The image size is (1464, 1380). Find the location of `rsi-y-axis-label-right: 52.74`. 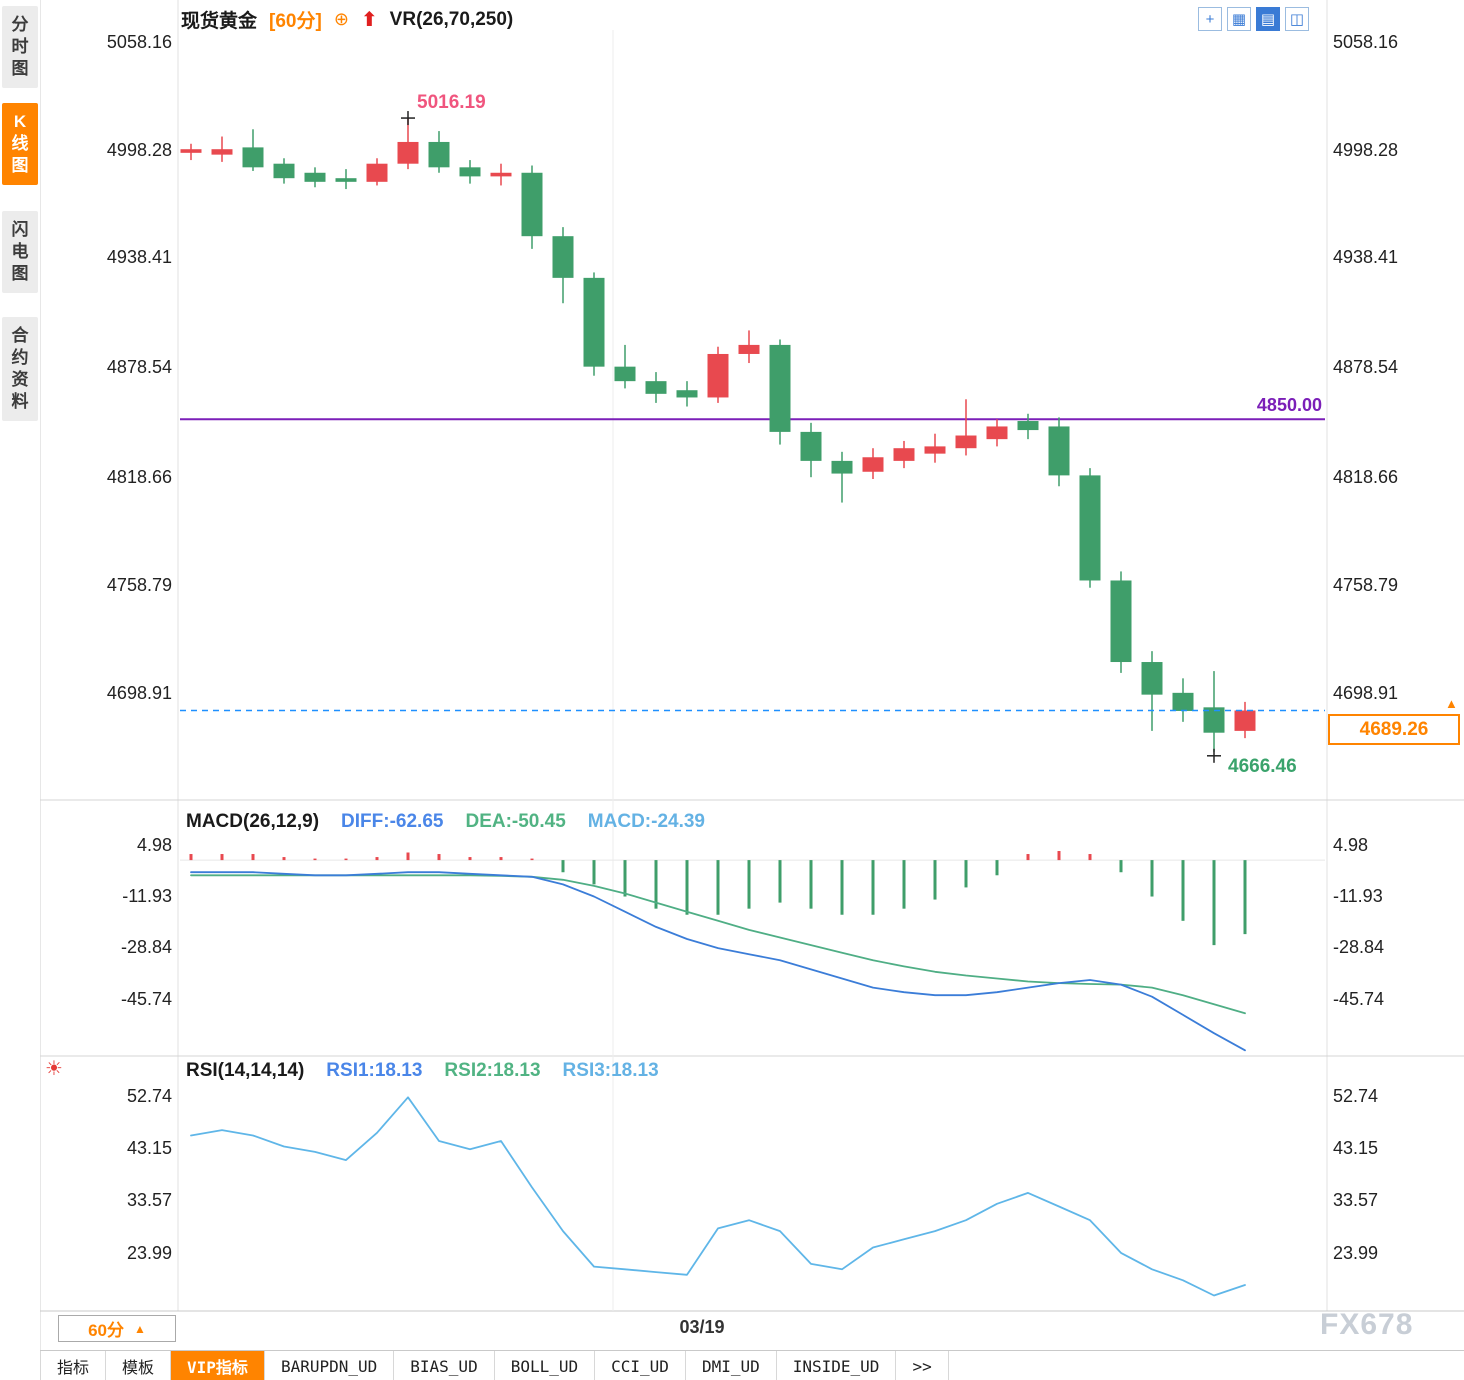

rsi-y-axis-label-right: 52.74 is located at coordinates (1356, 1096).